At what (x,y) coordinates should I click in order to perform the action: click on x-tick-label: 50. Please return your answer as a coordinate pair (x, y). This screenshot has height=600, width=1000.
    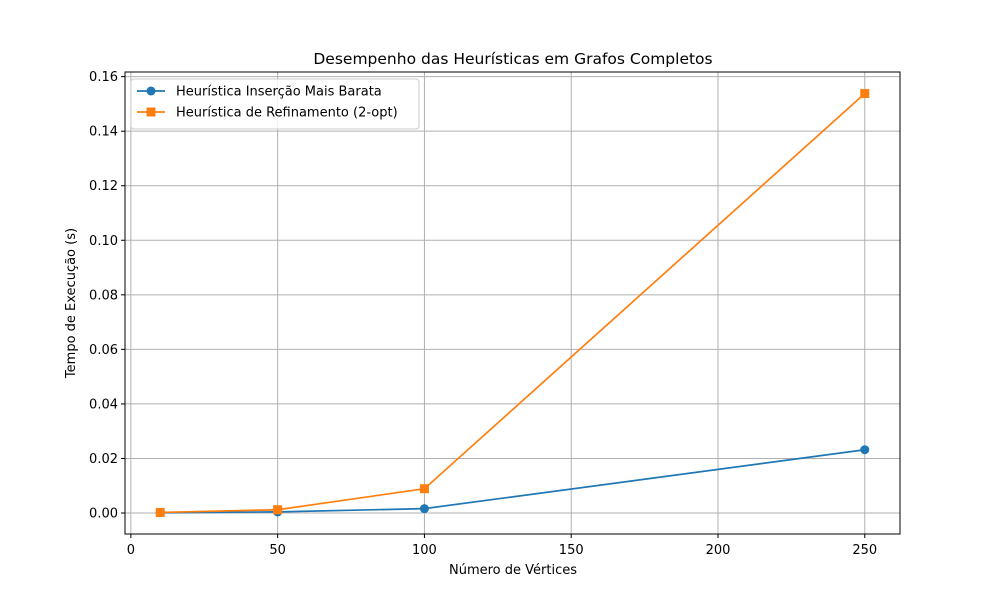
    Looking at the image, I should click on (277, 550).